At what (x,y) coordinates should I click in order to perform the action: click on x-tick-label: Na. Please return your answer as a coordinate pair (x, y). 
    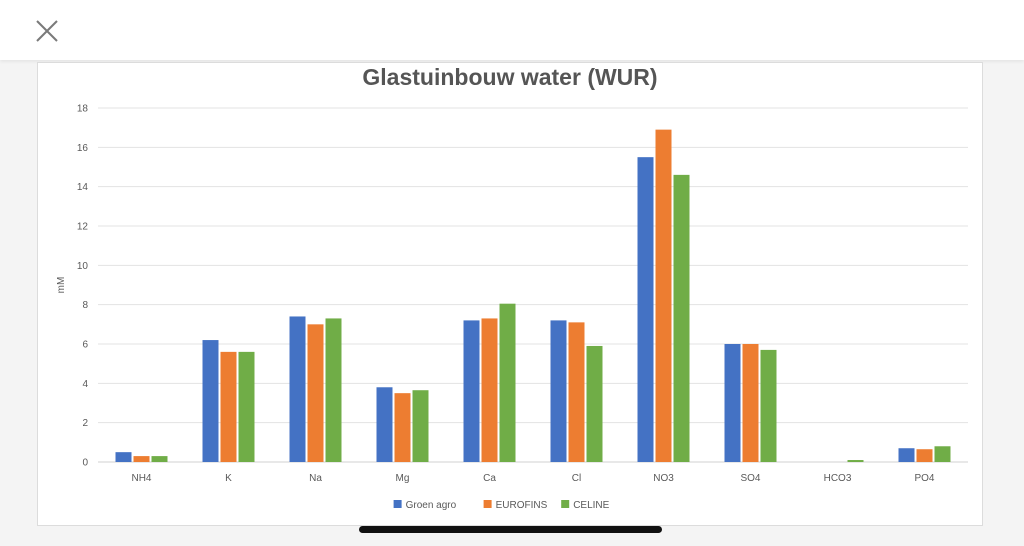
    Looking at the image, I should click on (315, 478).